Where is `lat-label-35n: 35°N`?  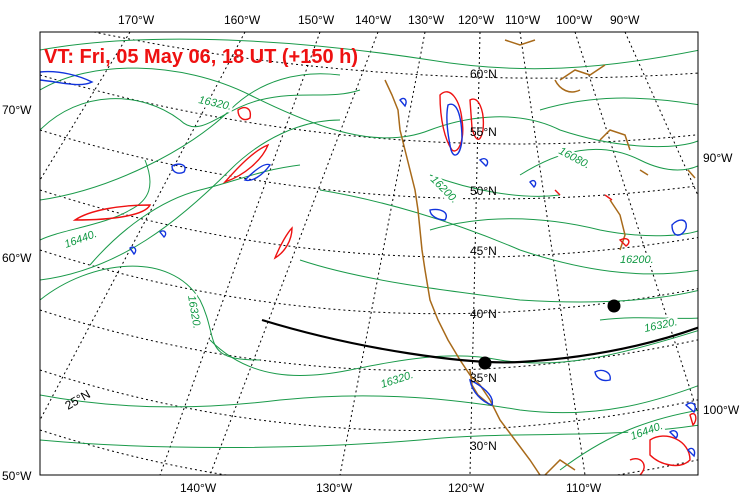 lat-label-35n: 35°N is located at coordinates (483, 378).